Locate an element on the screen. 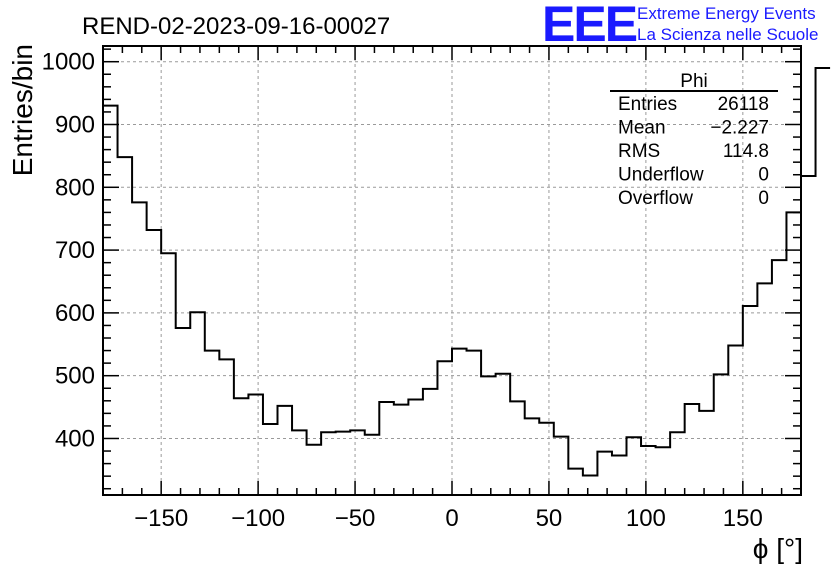  y-tick-label: 900 is located at coordinates (75, 124).